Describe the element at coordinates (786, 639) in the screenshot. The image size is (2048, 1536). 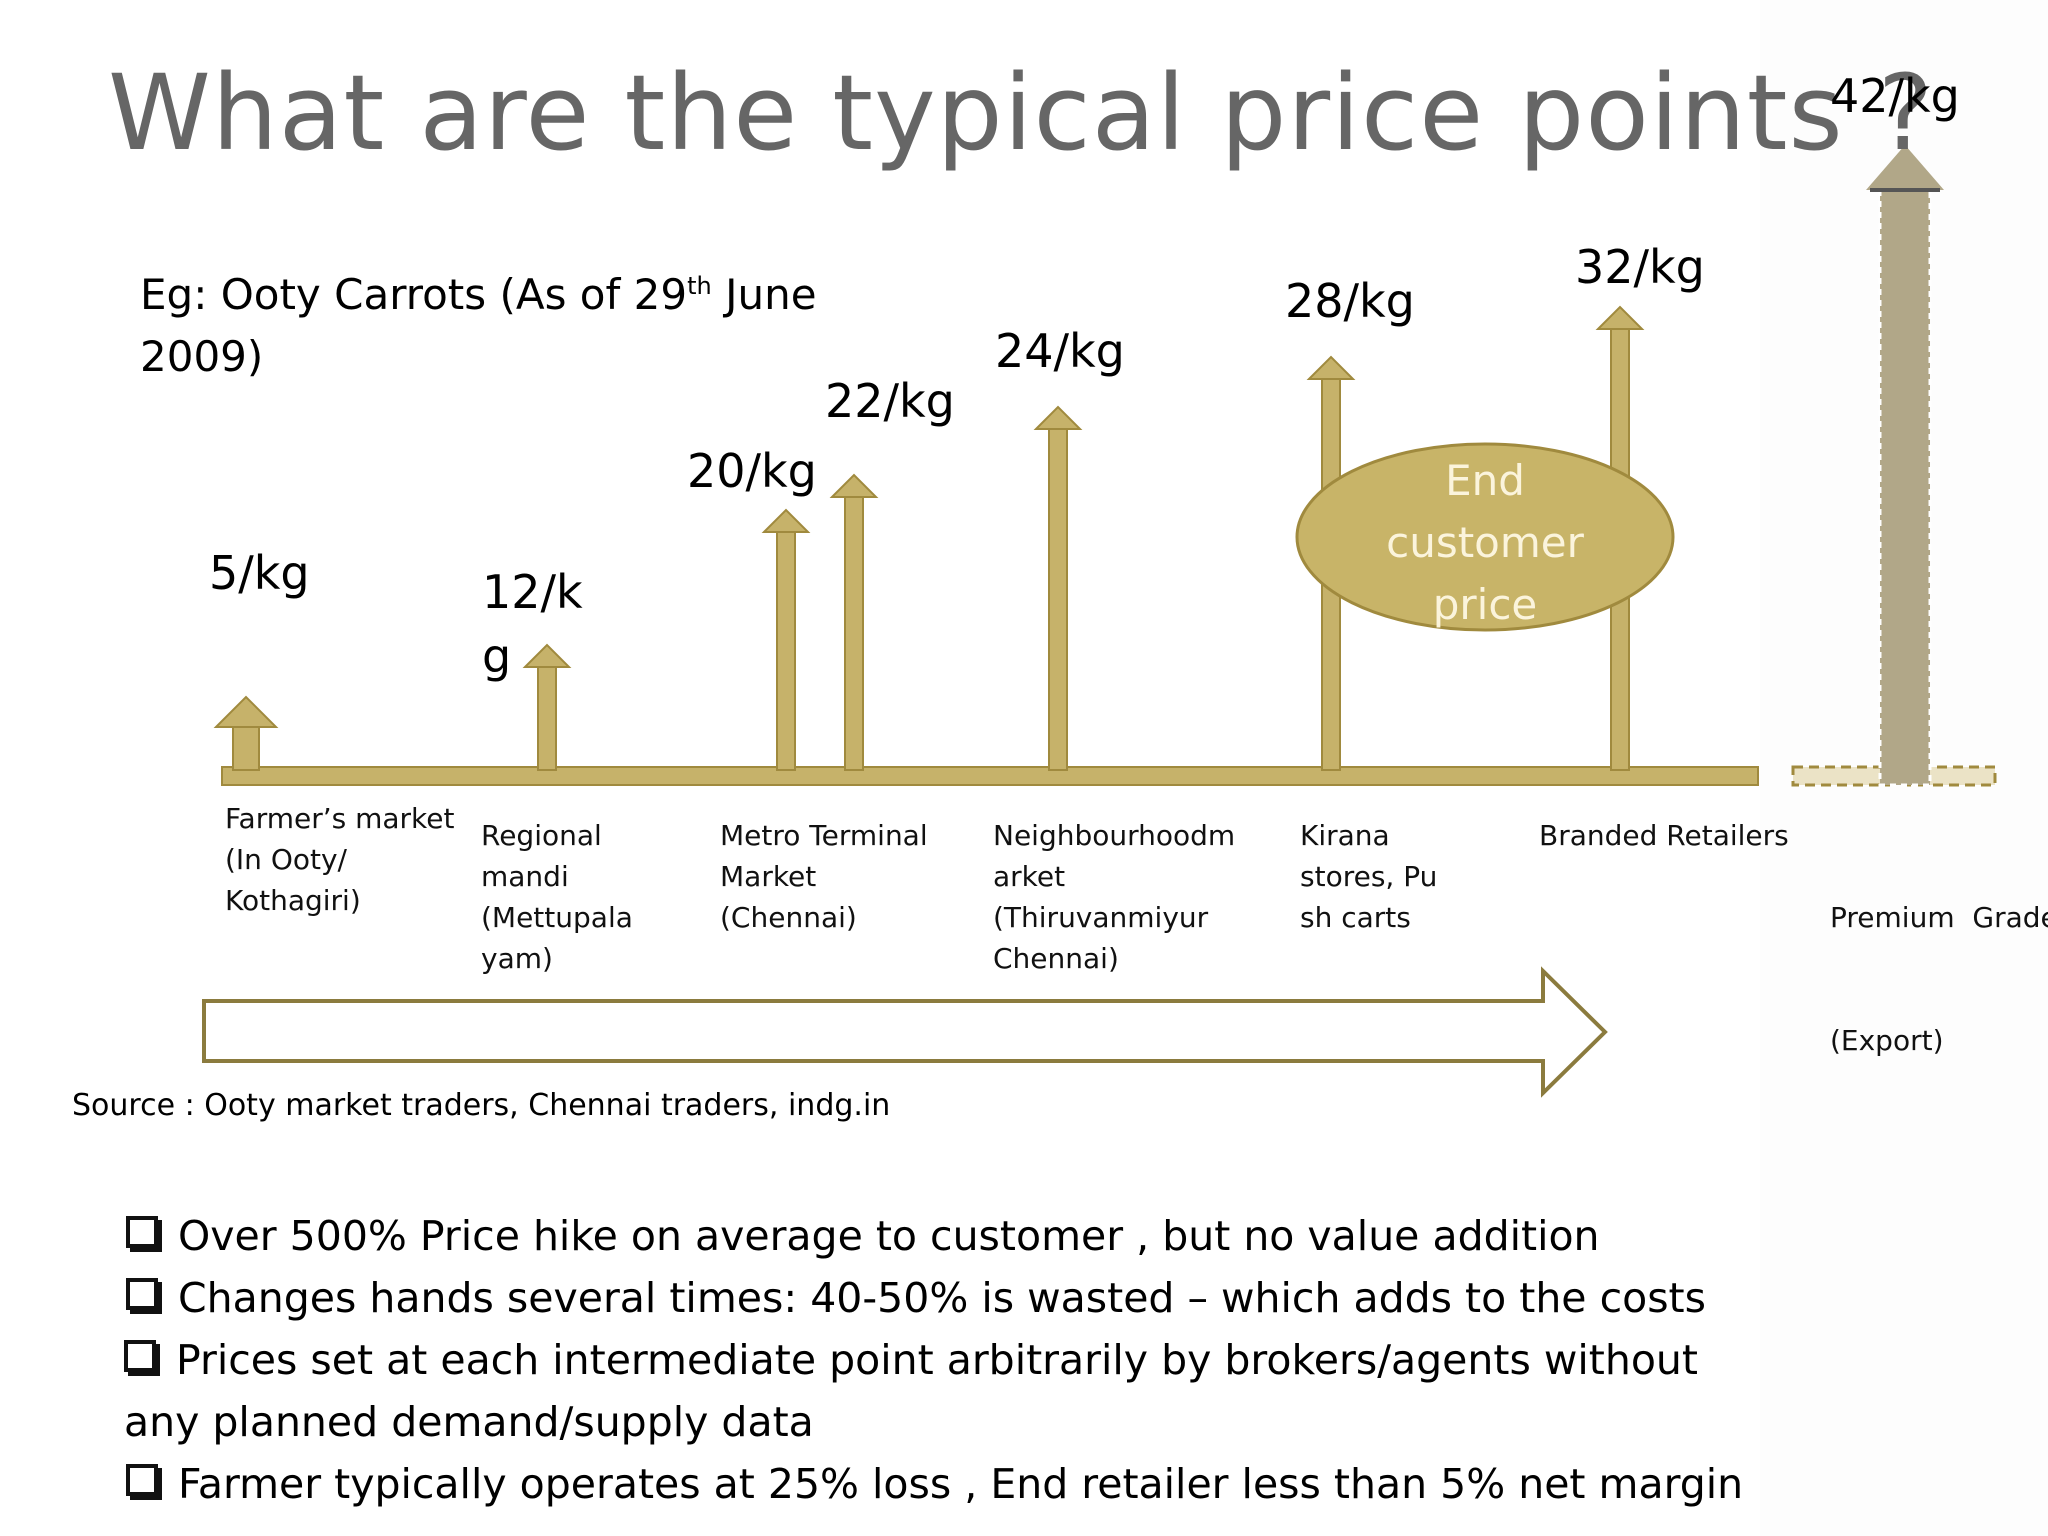
I see `arrow-20kg` at that location.